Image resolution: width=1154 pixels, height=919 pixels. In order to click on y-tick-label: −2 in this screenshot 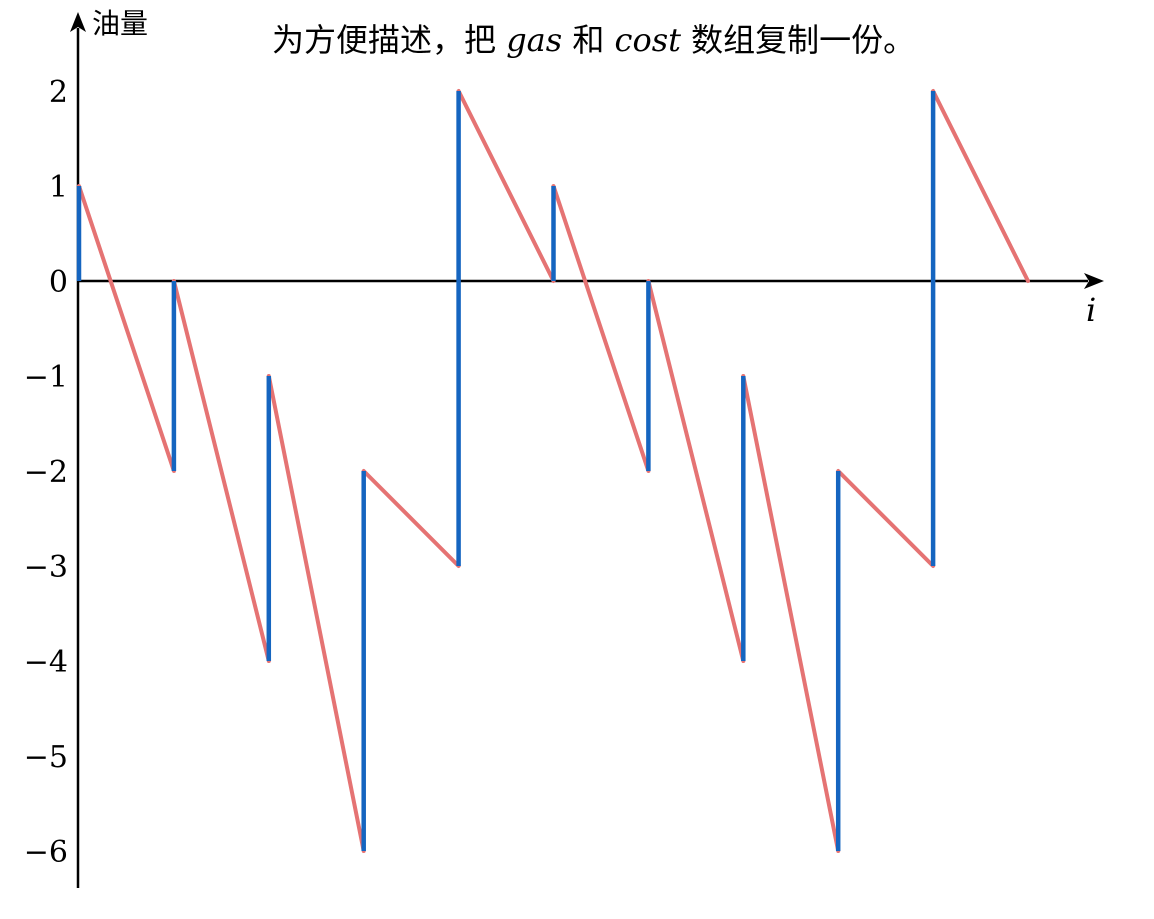, I will do `click(46, 472)`.